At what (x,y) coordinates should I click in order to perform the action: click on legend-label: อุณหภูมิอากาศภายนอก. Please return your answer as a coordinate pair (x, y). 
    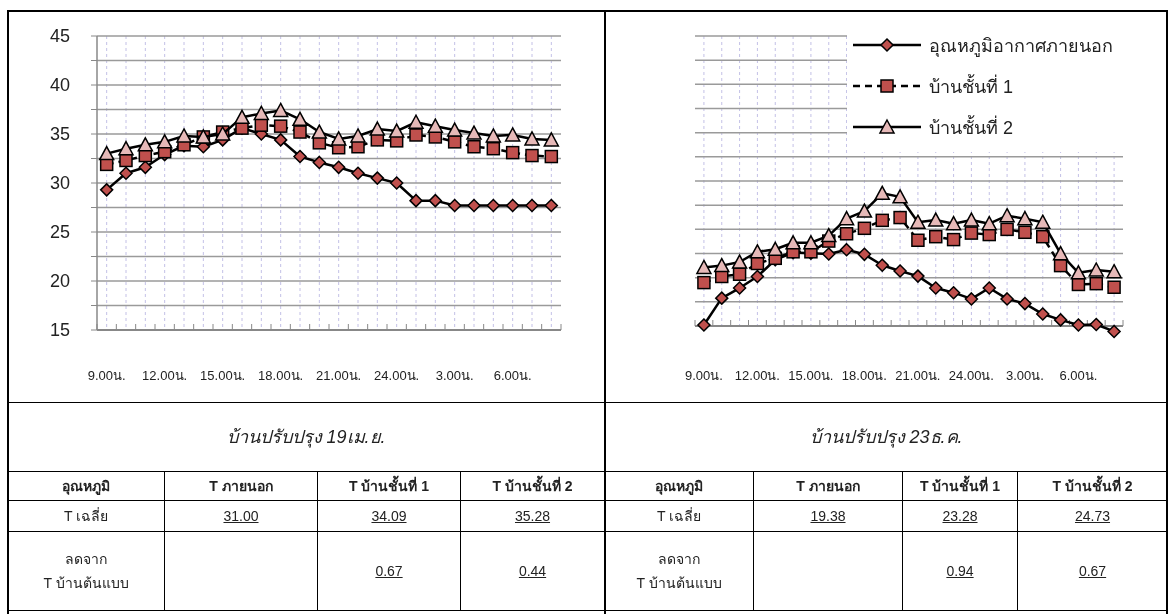
    Looking at the image, I should click on (1021, 46).